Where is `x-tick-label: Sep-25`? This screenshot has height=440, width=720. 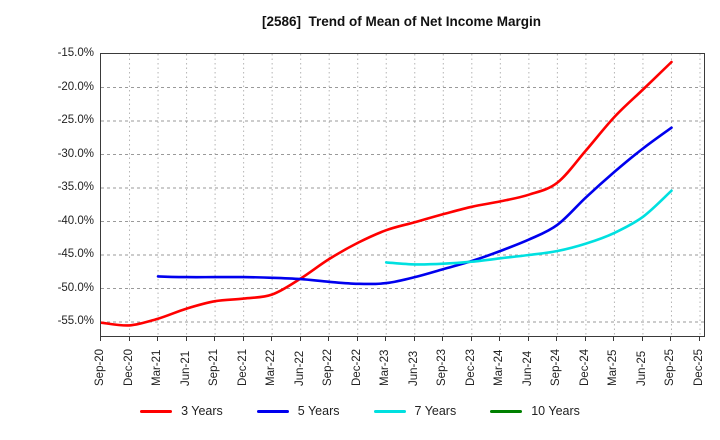 x-tick-label: Sep-25 is located at coordinates (670, 367).